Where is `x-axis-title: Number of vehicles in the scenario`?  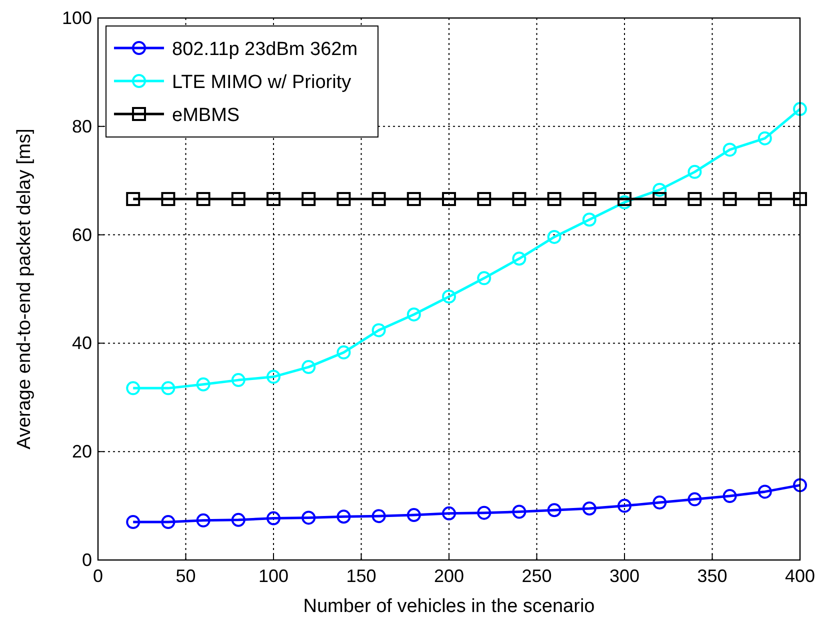
x-axis-title: Number of vehicles in the scenario is located at coordinates (449, 606).